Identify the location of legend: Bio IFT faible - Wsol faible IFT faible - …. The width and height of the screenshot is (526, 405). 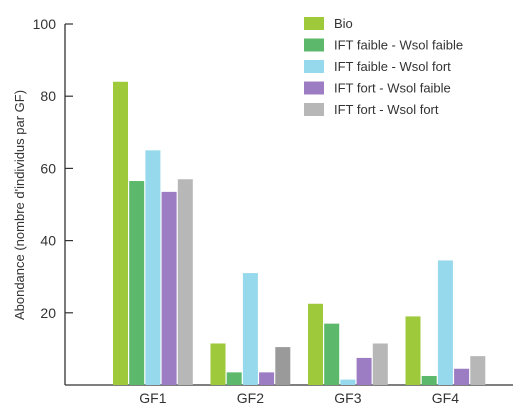
(383, 66).